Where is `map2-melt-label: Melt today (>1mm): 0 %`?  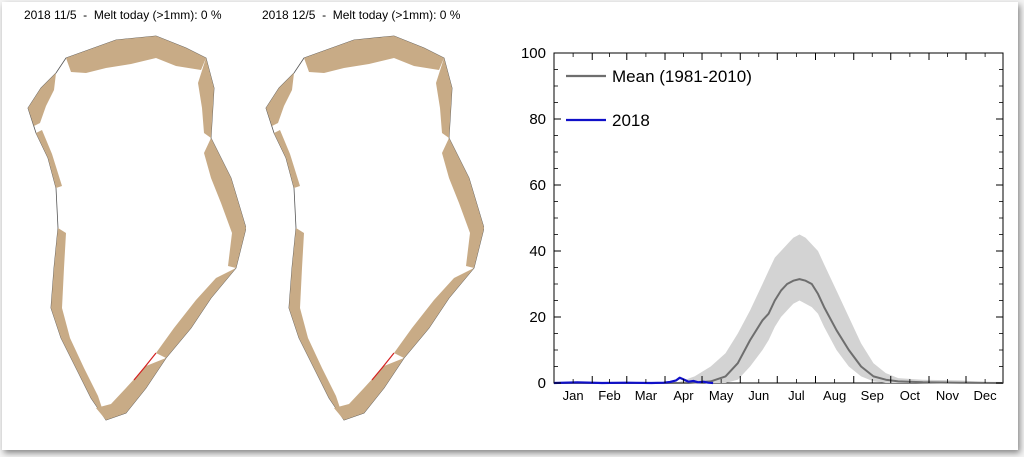 map2-melt-label: Melt today (>1mm): 0 % is located at coordinates (396, 15).